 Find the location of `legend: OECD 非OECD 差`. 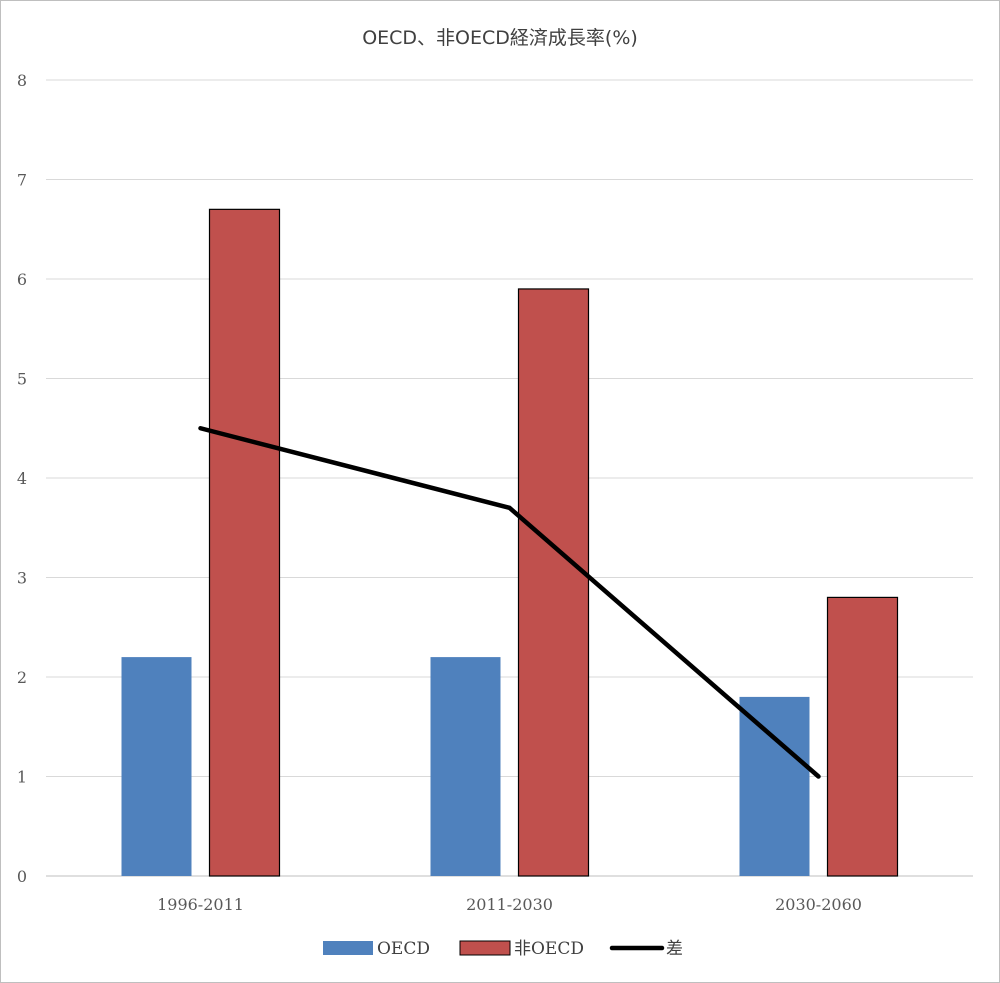

legend: OECD 非OECD 差 is located at coordinates (503, 949).